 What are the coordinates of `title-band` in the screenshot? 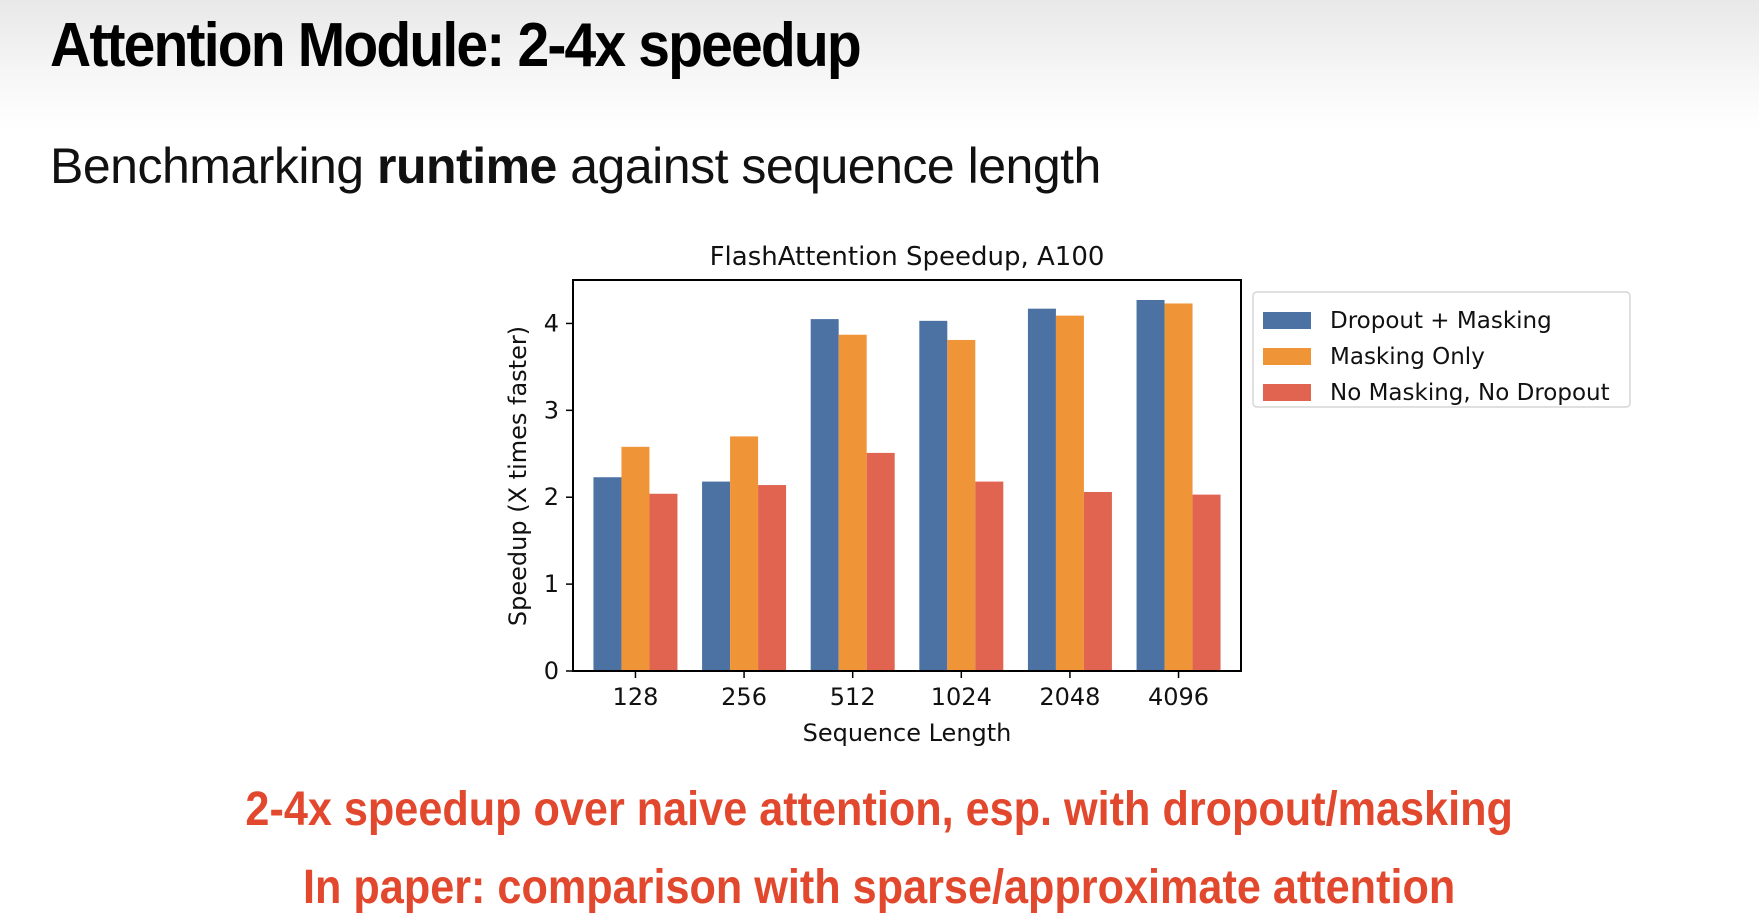 It's located at (879, 65).